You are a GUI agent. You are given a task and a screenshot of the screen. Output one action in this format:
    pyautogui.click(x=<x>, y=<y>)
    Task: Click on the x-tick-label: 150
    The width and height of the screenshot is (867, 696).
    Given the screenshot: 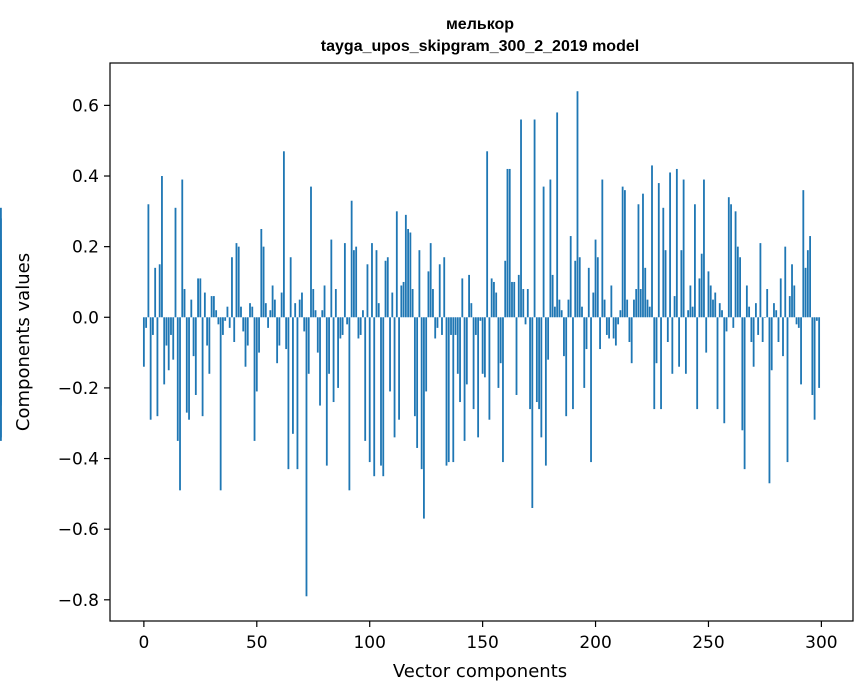 What is the action you would take?
    pyautogui.click(x=482, y=643)
    